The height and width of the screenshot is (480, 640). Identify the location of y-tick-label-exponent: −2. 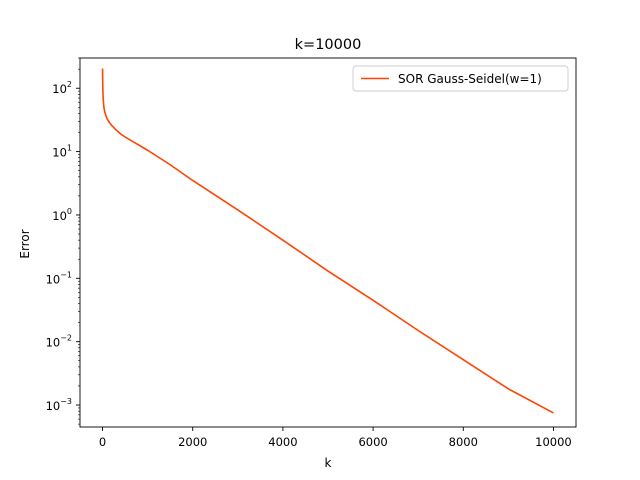
(66, 338).